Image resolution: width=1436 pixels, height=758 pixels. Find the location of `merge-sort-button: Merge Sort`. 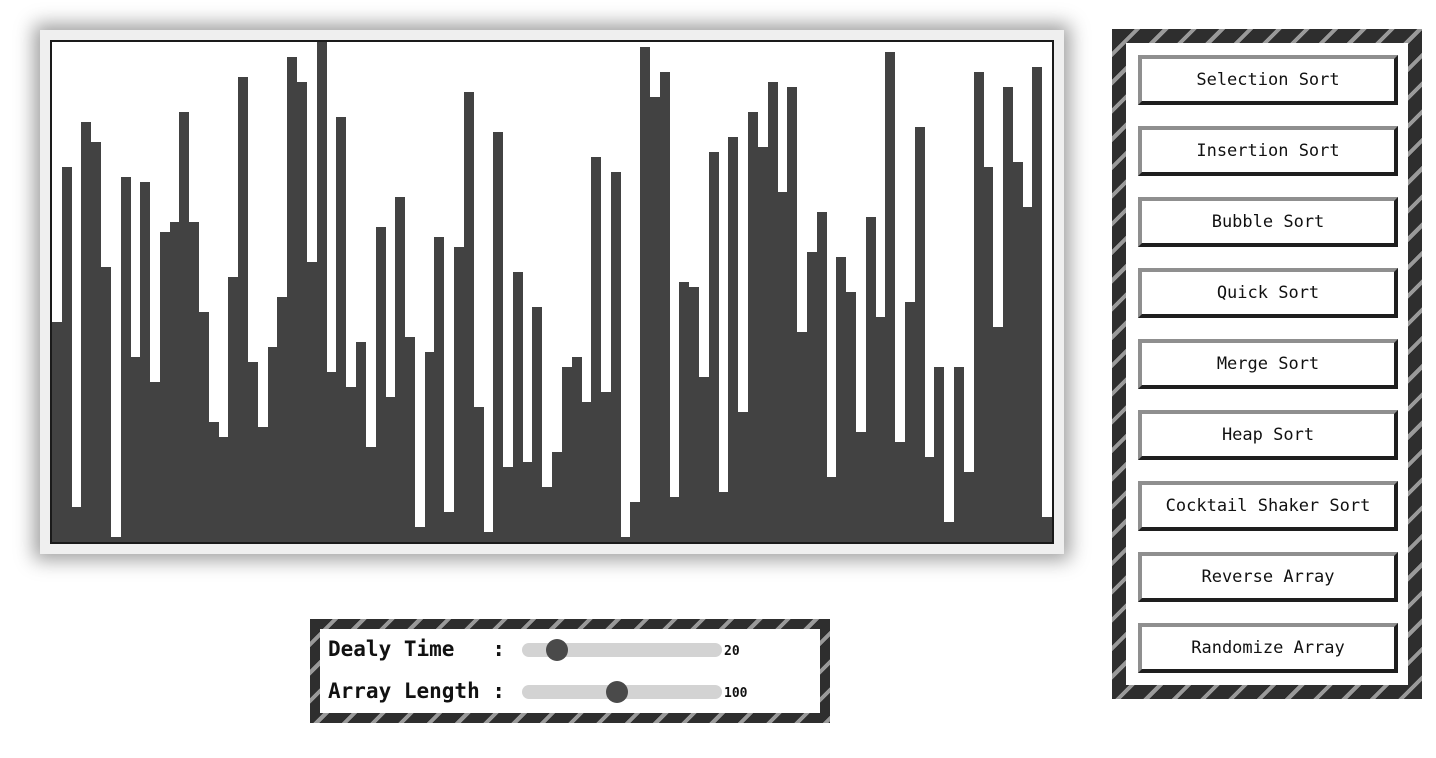

merge-sort-button: Merge Sort is located at coordinates (1268, 364).